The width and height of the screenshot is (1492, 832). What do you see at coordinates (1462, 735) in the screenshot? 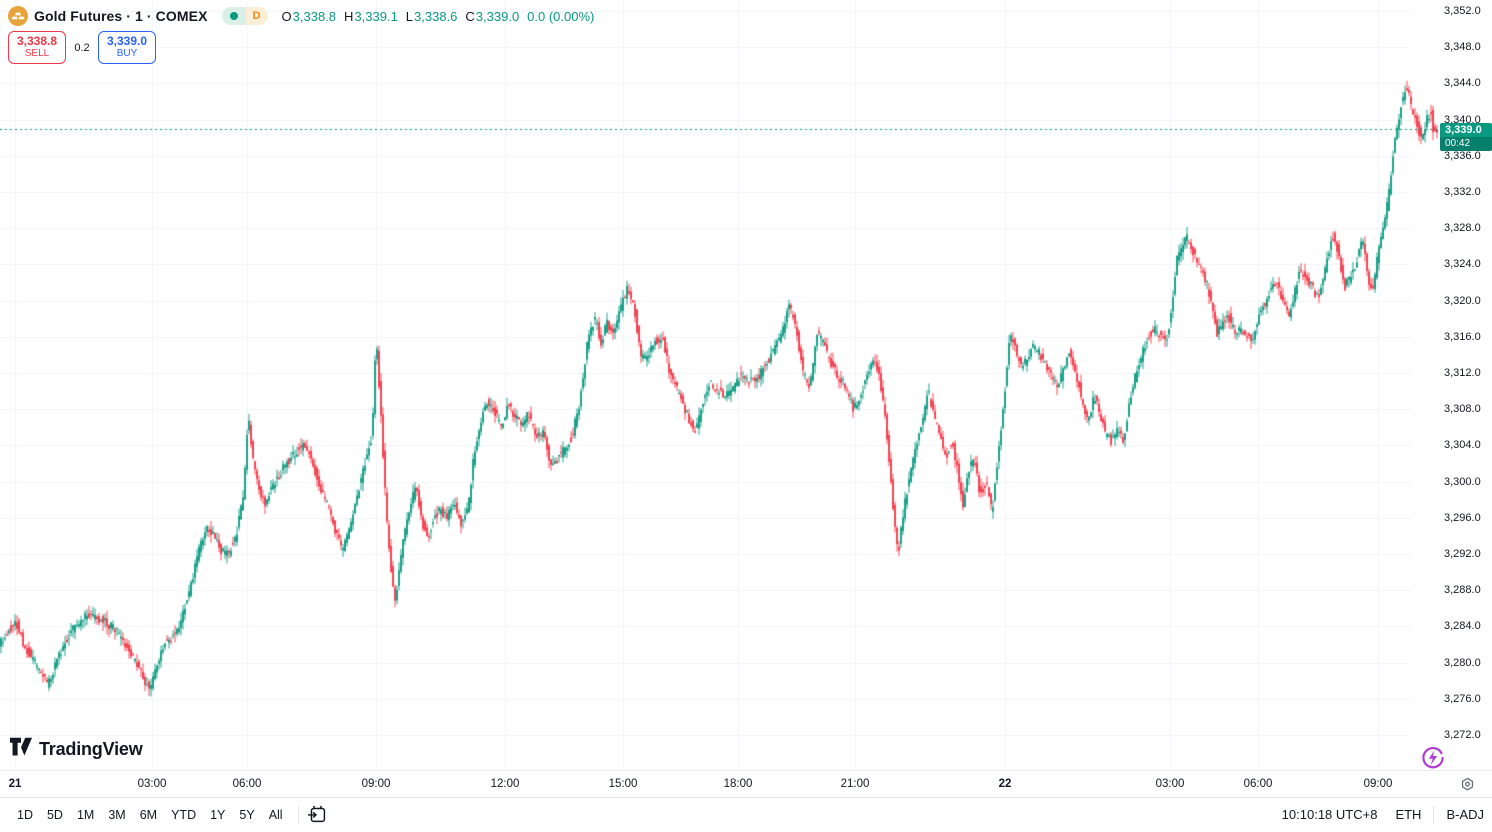
I see `price-tick-label: 3,272.0` at bounding box center [1462, 735].